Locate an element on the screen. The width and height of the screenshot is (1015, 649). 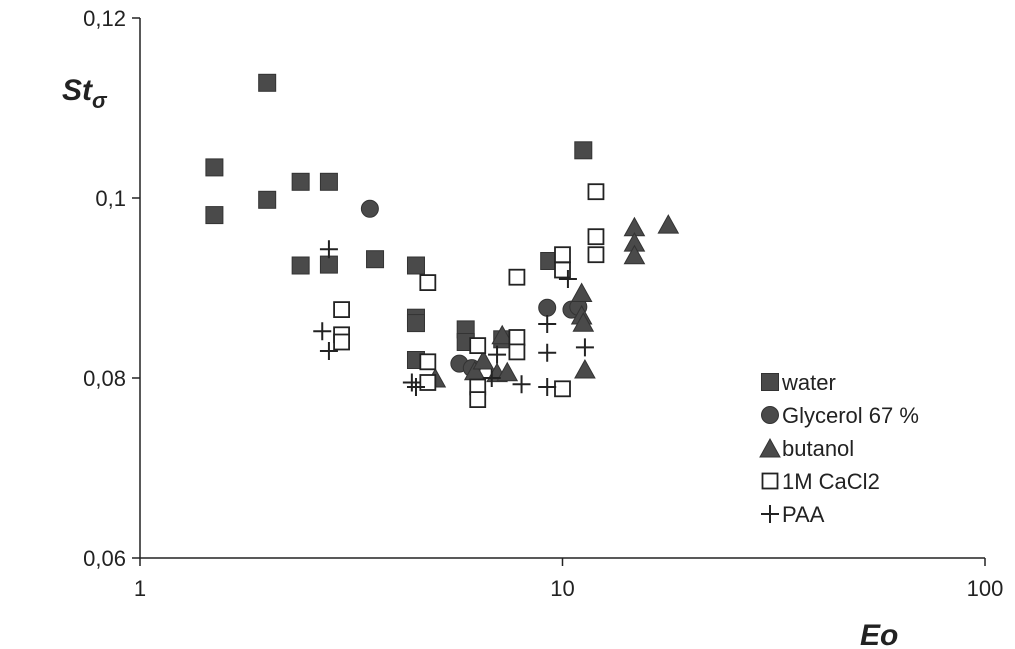
y-tick-label: 0,06 is located at coordinates (104, 558).